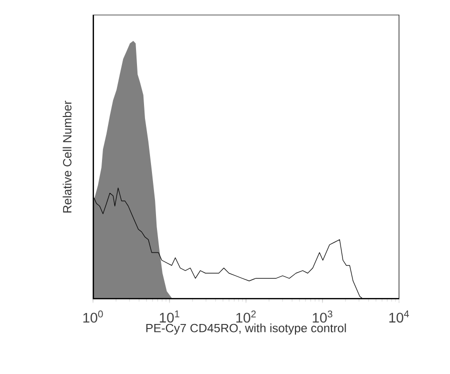  Describe the element at coordinates (246, 316) in the screenshot. I see `x-tick-label: 10$^{2}$` at that location.